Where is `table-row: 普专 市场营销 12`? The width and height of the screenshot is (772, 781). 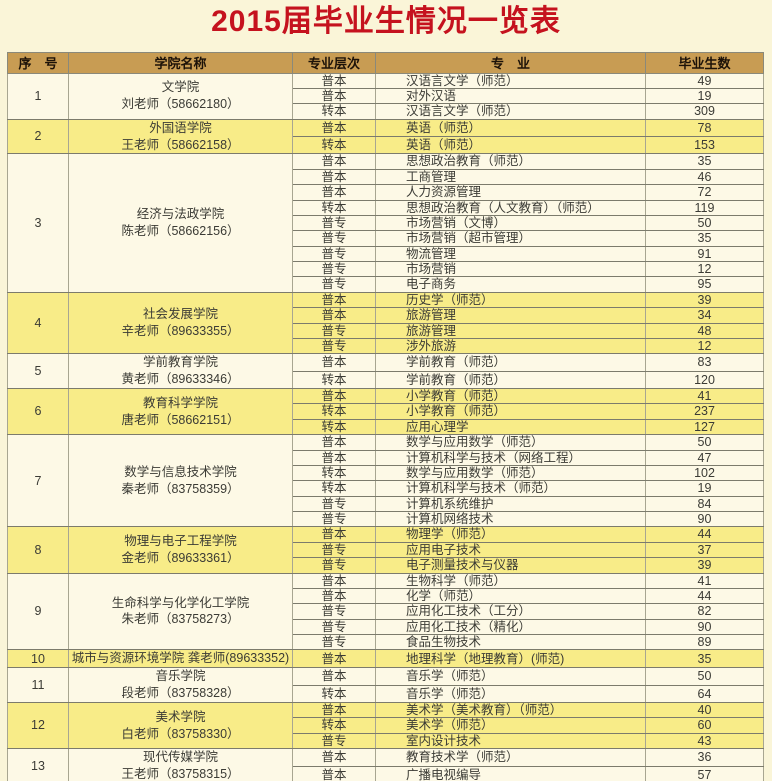 table-row: 普专 市场营销 12 is located at coordinates (386, 269).